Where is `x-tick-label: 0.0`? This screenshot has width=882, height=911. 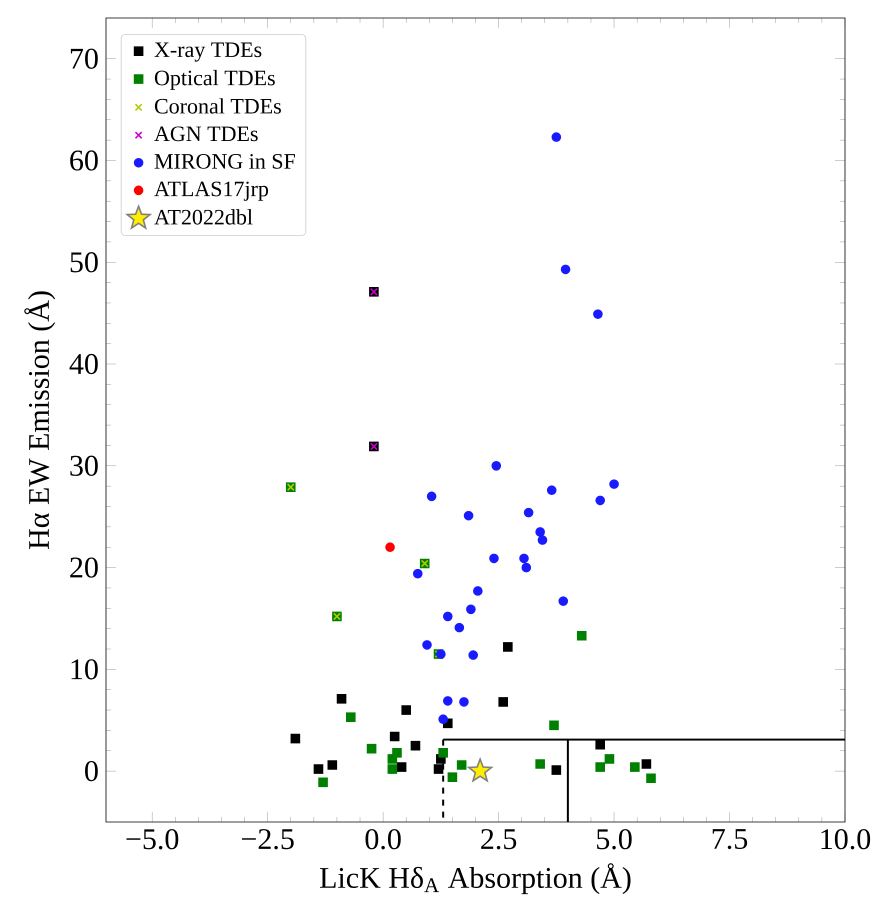 x-tick-label: 0.0 is located at coordinates (383, 839).